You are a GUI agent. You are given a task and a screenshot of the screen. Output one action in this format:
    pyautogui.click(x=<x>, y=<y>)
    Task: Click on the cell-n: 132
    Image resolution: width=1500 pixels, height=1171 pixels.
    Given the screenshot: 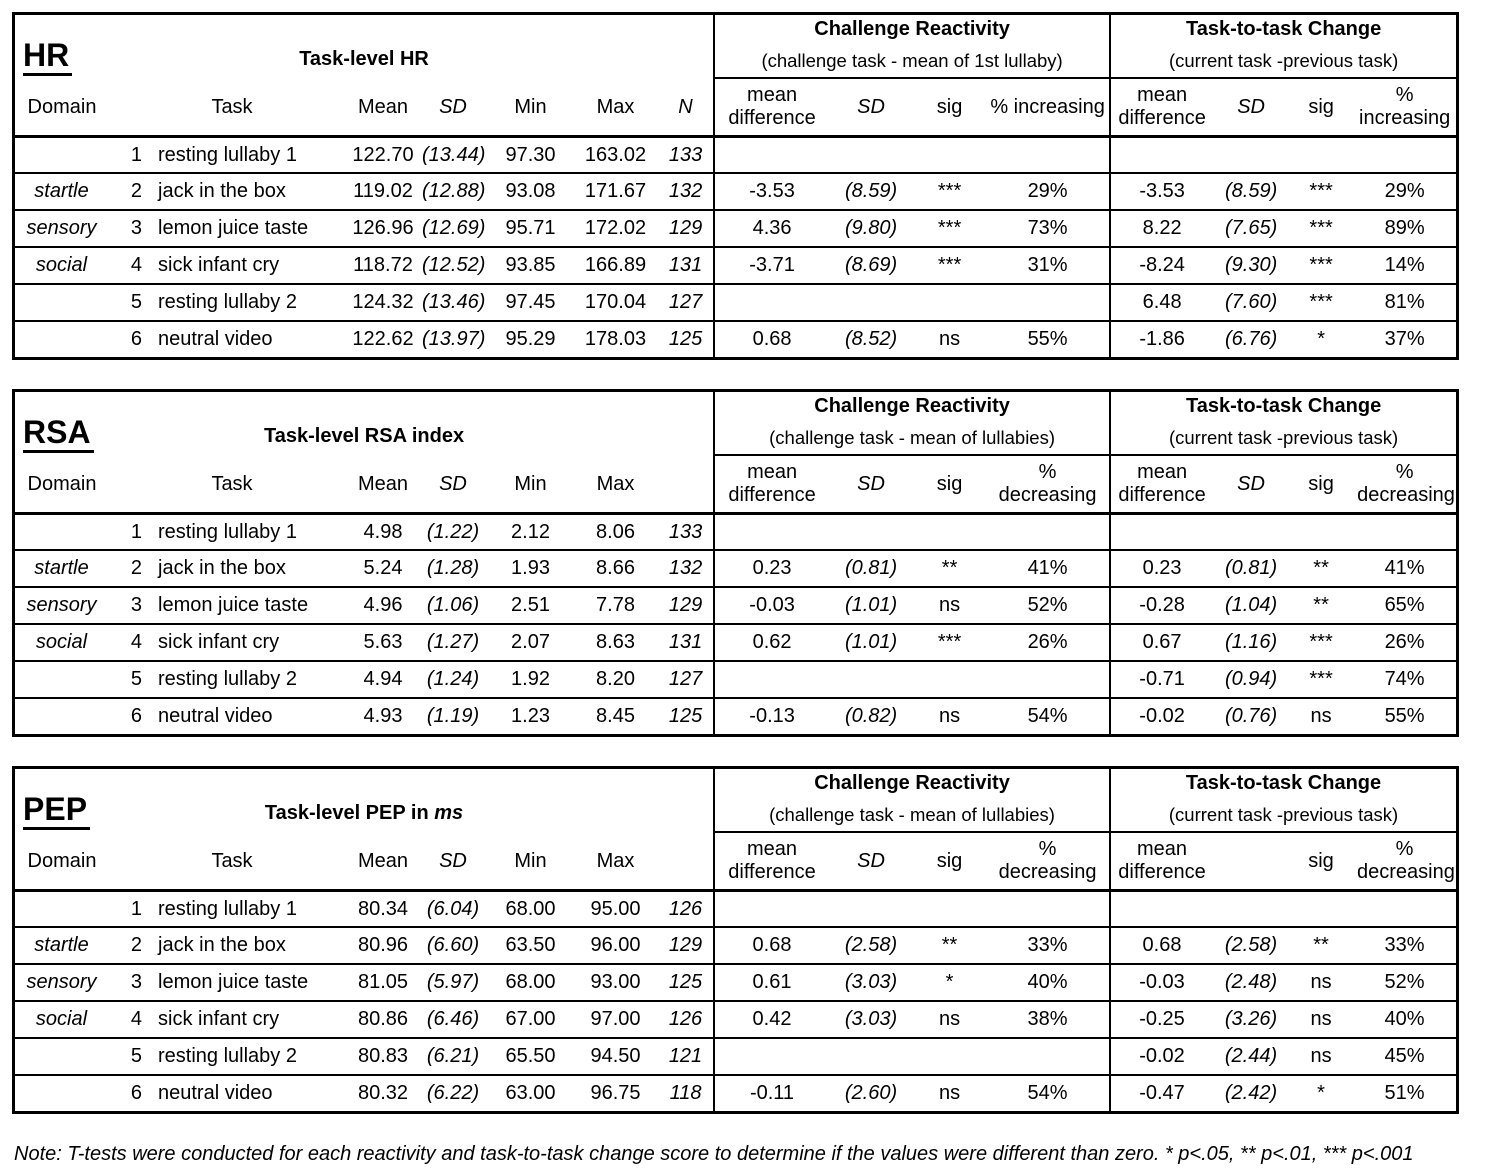 What is the action you would take?
    pyautogui.click(x=686, y=567)
    